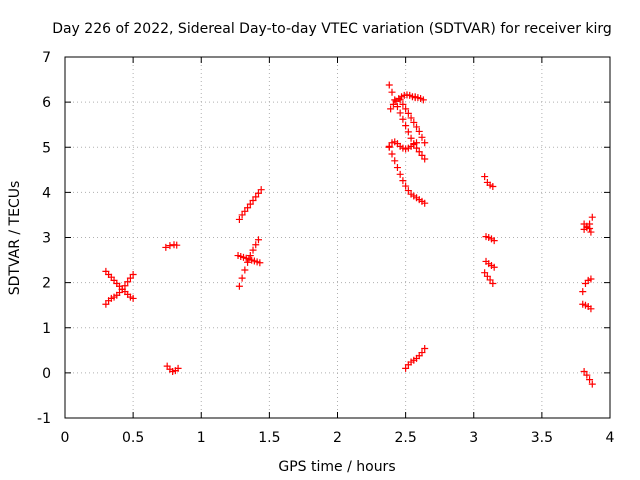 The image size is (640, 480). Describe the element at coordinates (610, 438) in the screenshot. I see `x-tick-label: 4` at that location.